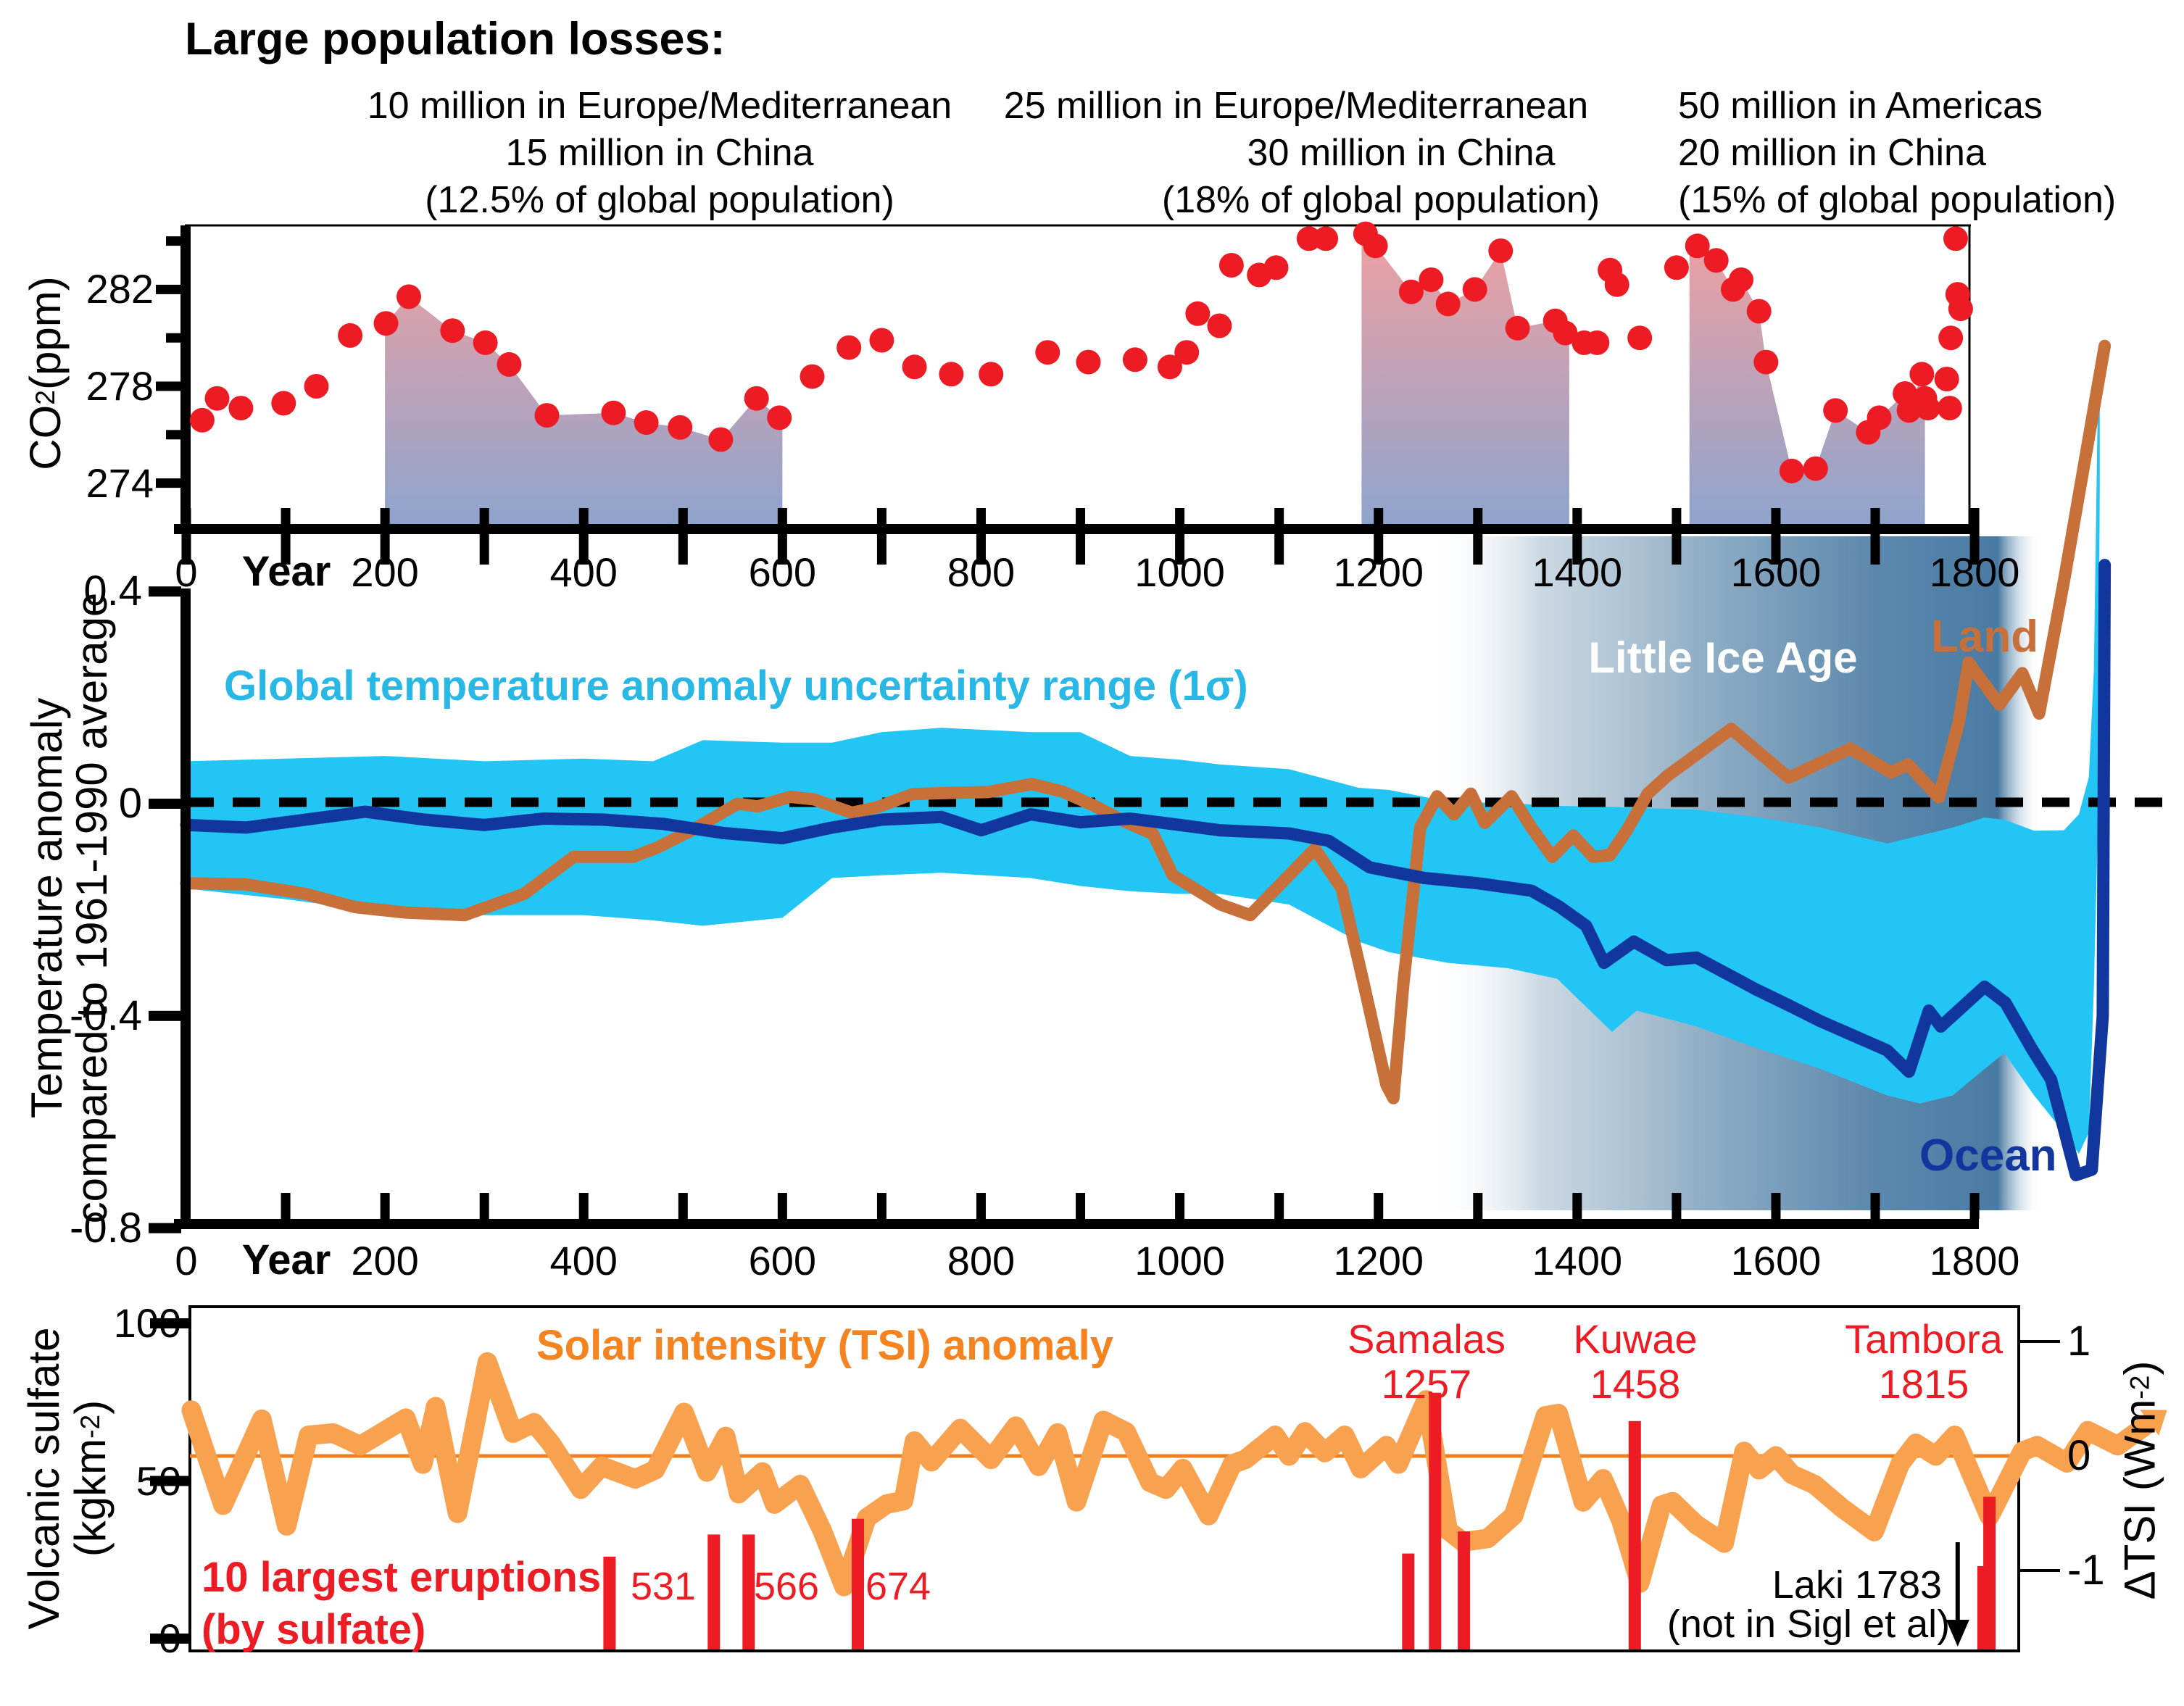 This screenshot has height=1706, width=2184. I want to click on co2-ytick-major, so click(168, 386).